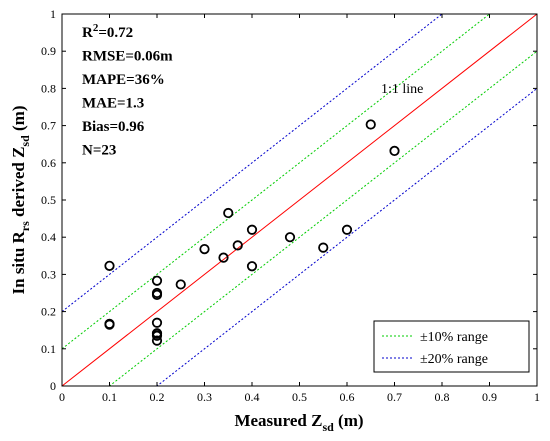 The width and height of the screenshot is (550, 441). What do you see at coordinates (299, 397) in the screenshot?
I see `x-tick-label: 0.5` at bounding box center [299, 397].